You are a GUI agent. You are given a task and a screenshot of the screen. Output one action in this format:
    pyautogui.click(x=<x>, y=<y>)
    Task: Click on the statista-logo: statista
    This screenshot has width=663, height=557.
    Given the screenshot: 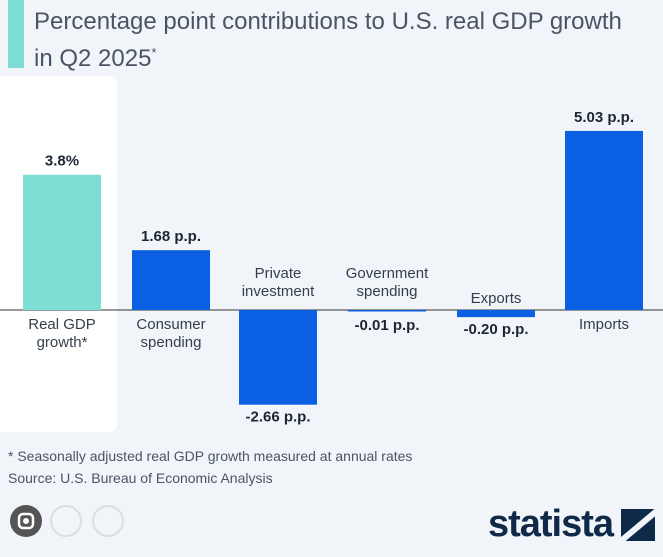 What is the action you would take?
    pyautogui.click(x=571, y=524)
    